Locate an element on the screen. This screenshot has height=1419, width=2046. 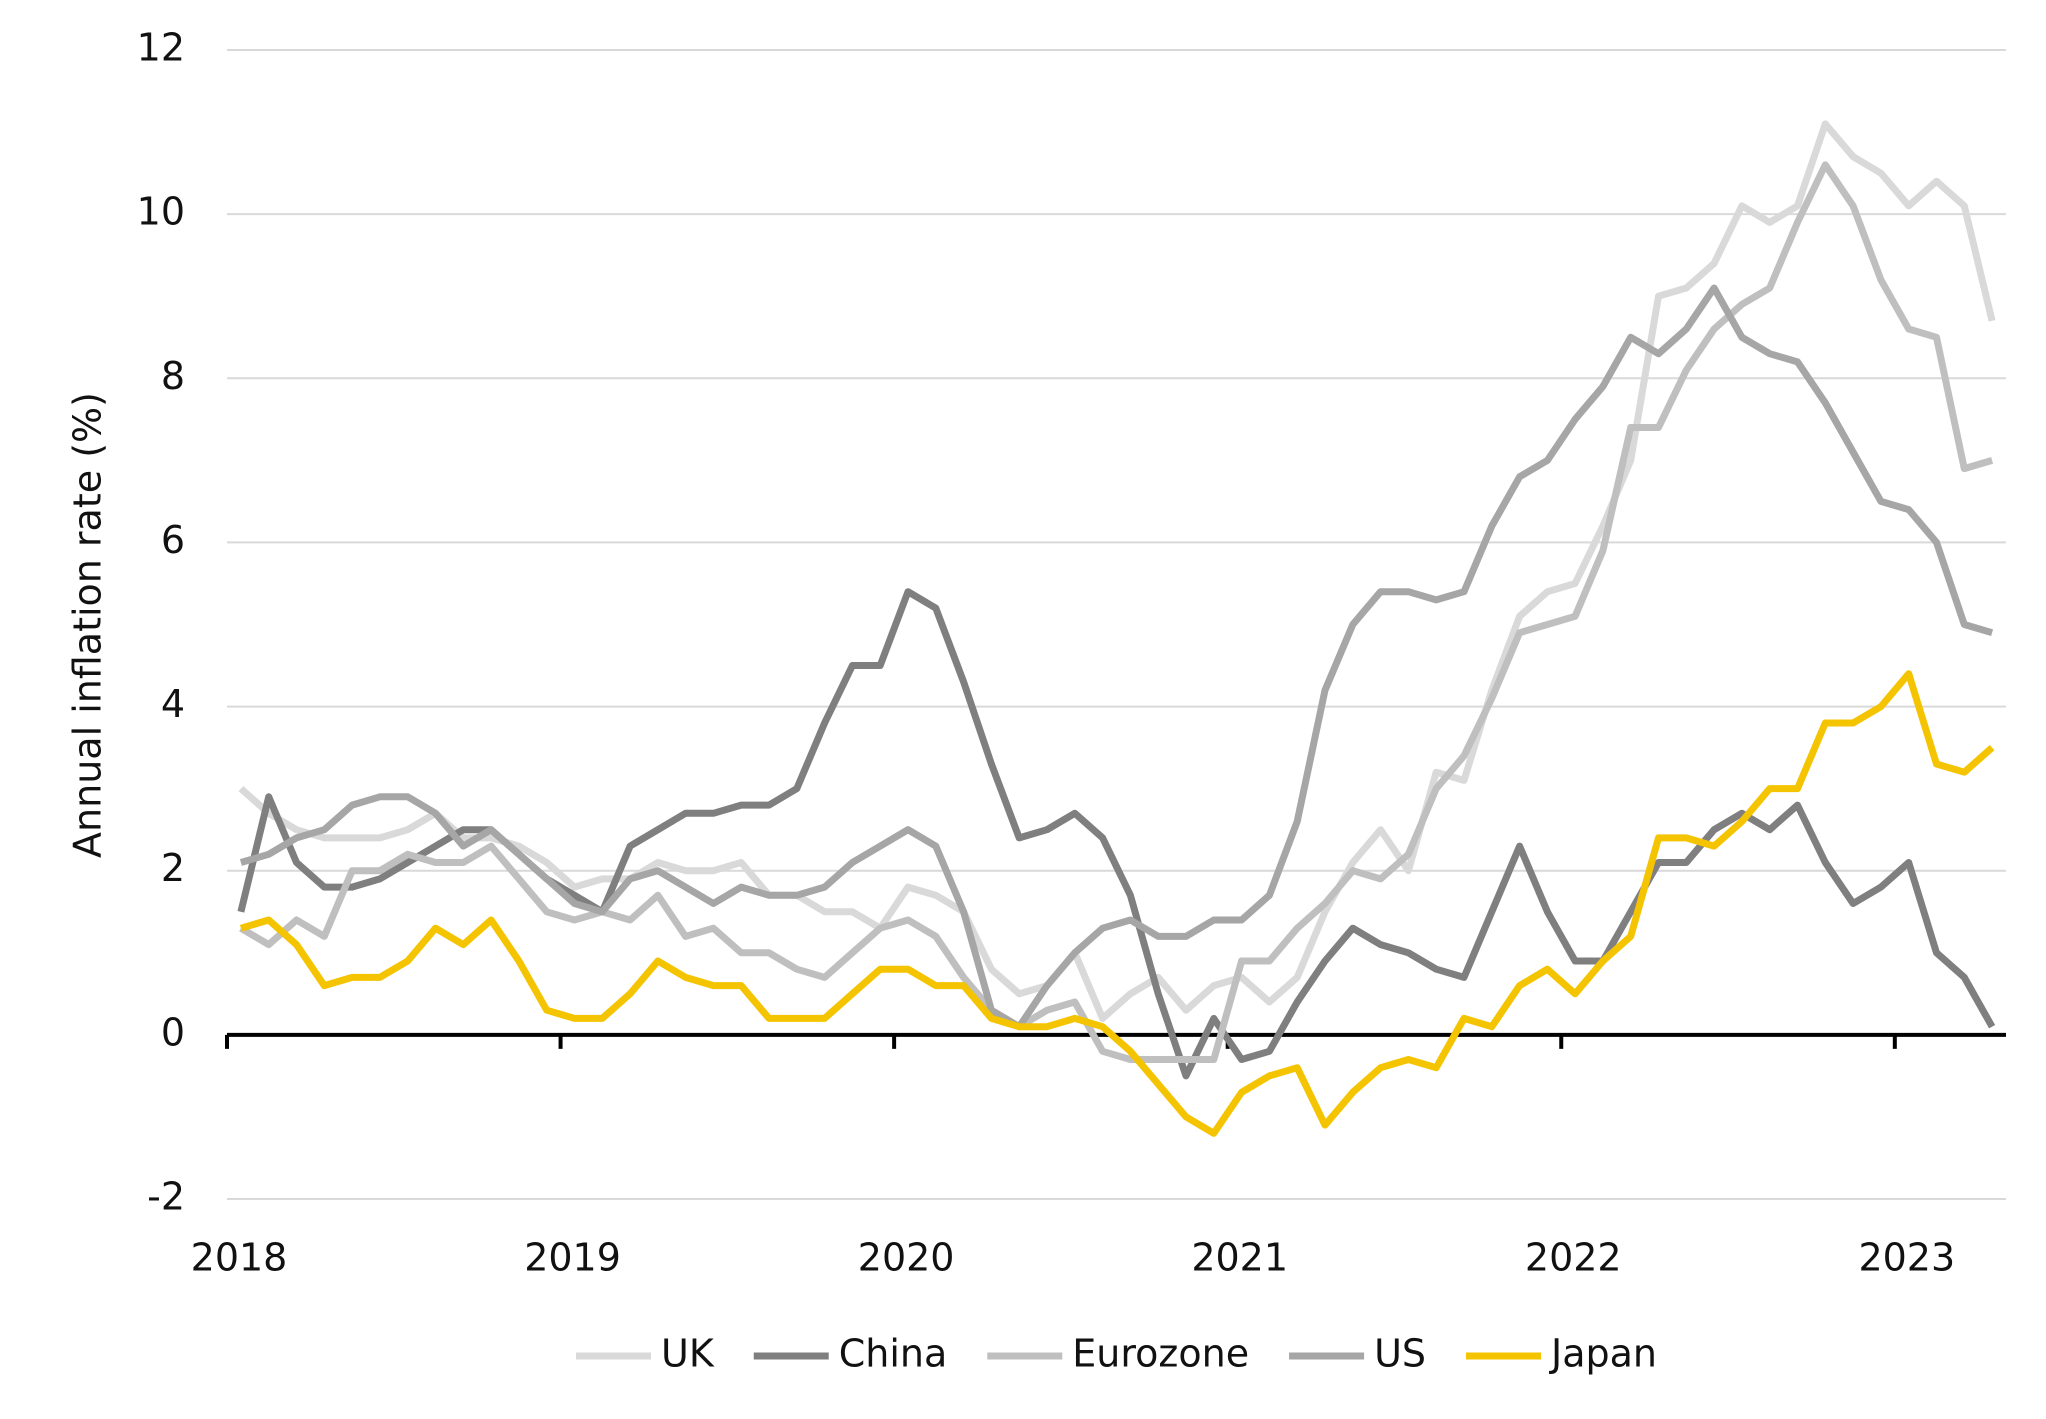
legend-label: China is located at coordinates (893, 1354).